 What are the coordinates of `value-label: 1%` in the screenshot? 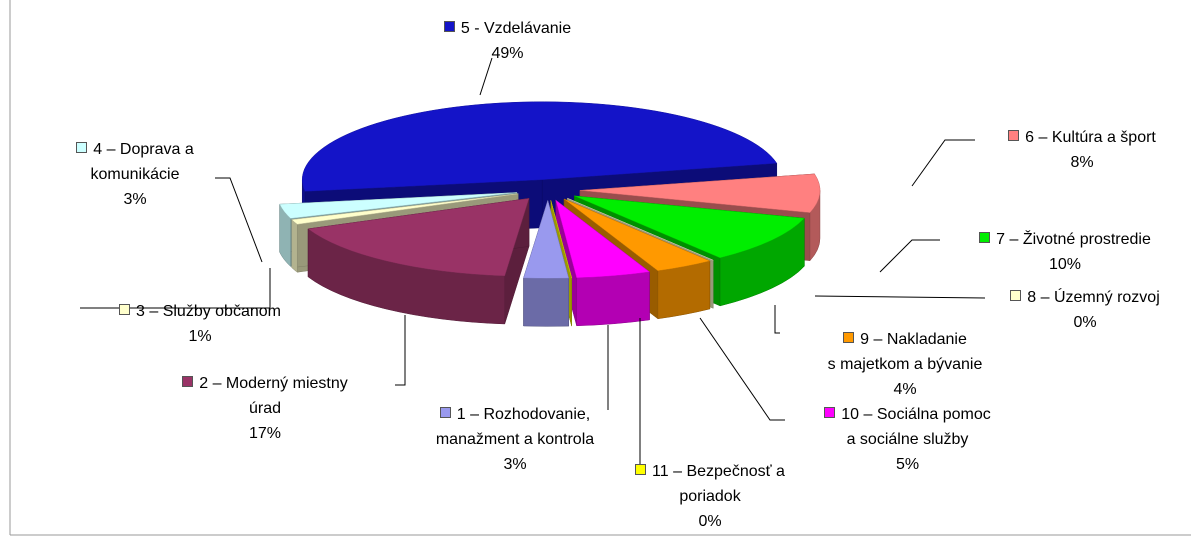 It's located at (200, 336).